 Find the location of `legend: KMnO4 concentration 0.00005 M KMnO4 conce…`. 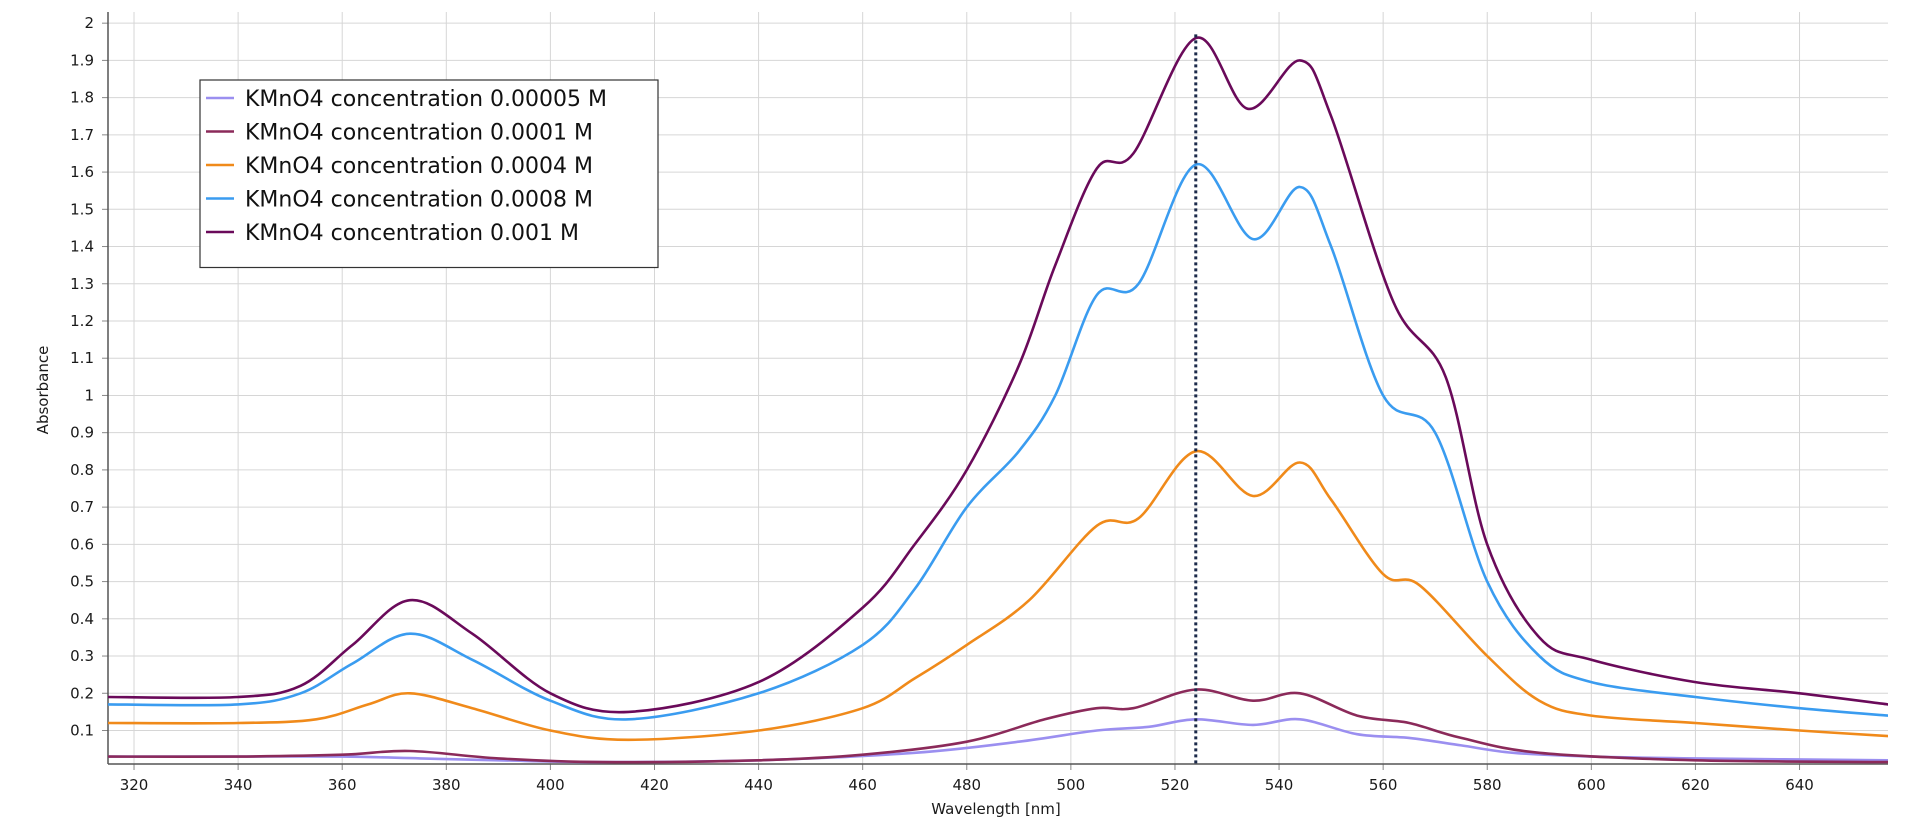

legend: KMnO4 concentration 0.00005 M KMnO4 conce… is located at coordinates (429, 174).